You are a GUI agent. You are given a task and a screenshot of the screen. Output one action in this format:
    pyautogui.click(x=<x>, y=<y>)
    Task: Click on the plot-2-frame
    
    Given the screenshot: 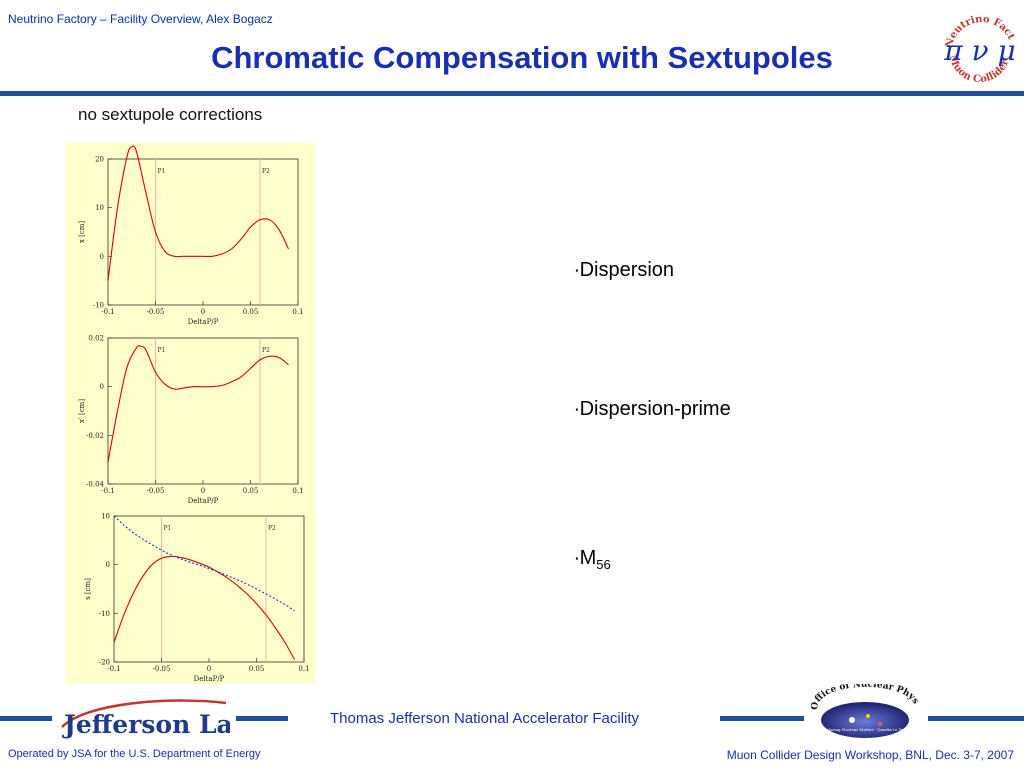 What is the action you would take?
    pyautogui.click(x=203, y=411)
    